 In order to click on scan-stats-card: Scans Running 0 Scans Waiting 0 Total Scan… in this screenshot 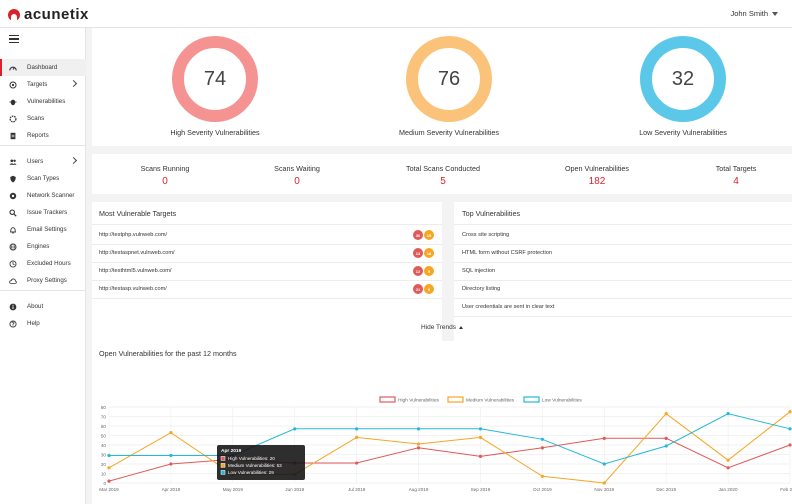, I will do `click(442, 174)`.